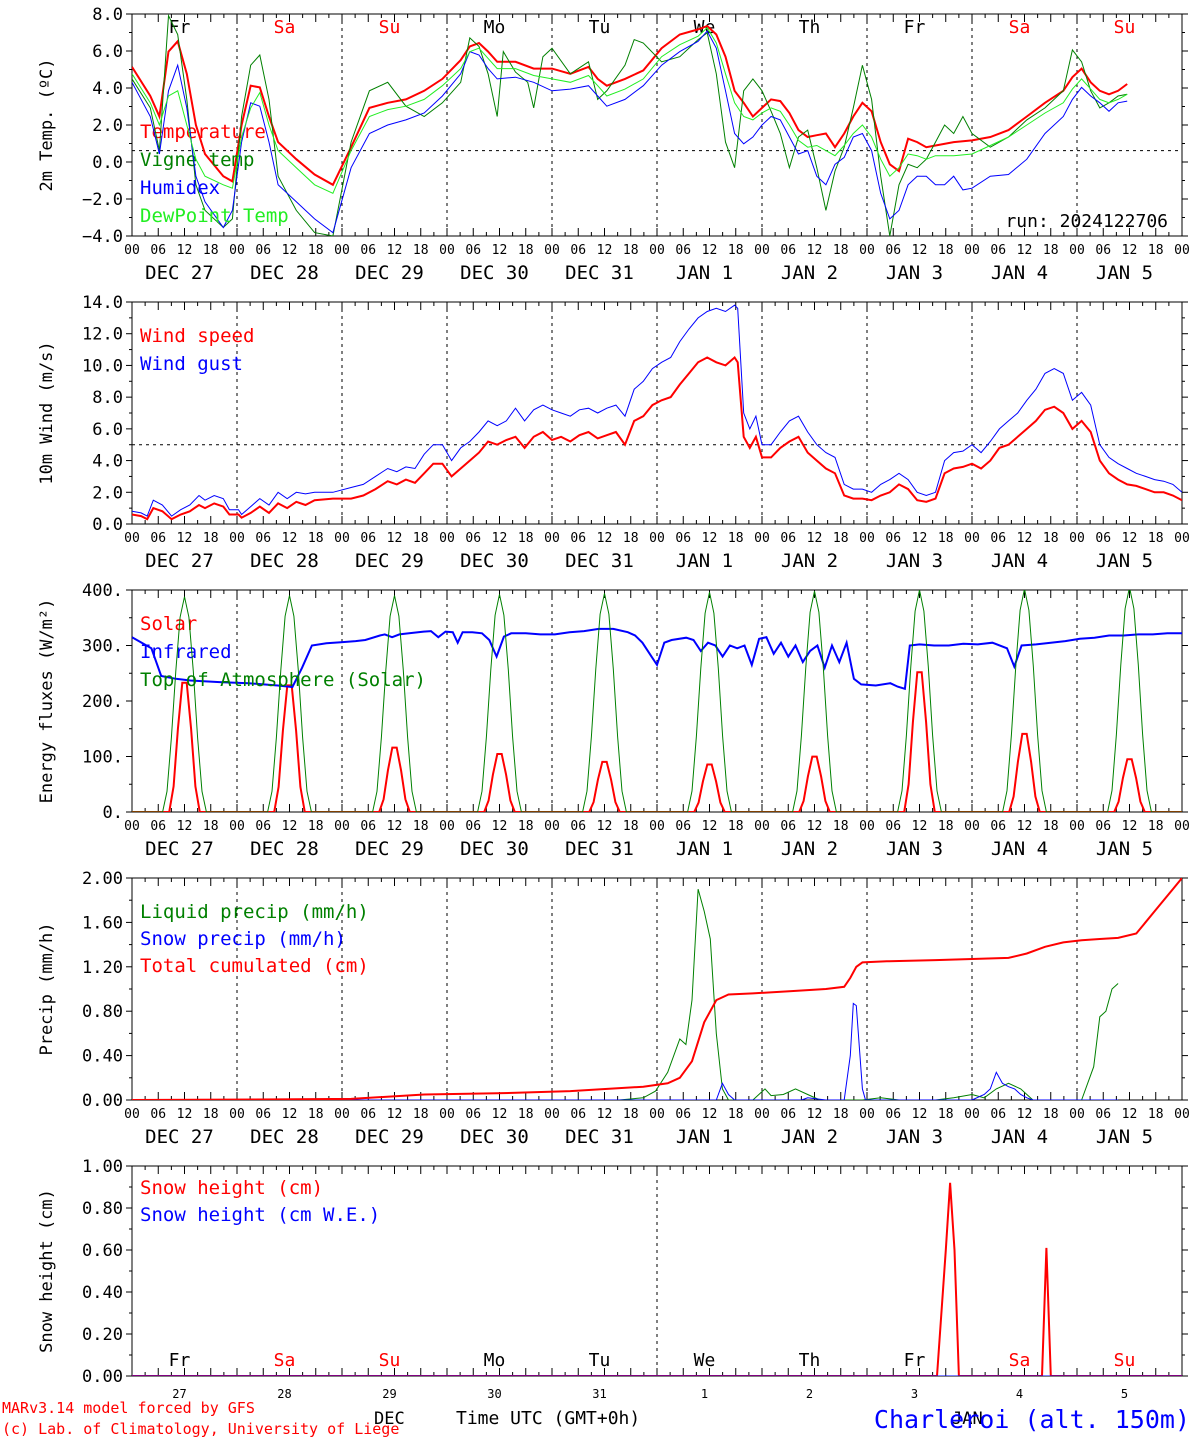 The width and height of the screenshot is (1194, 1440). Describe the element at coordinates (390, 27) in the screenshot. I see `weekday-label: Su` at that location.